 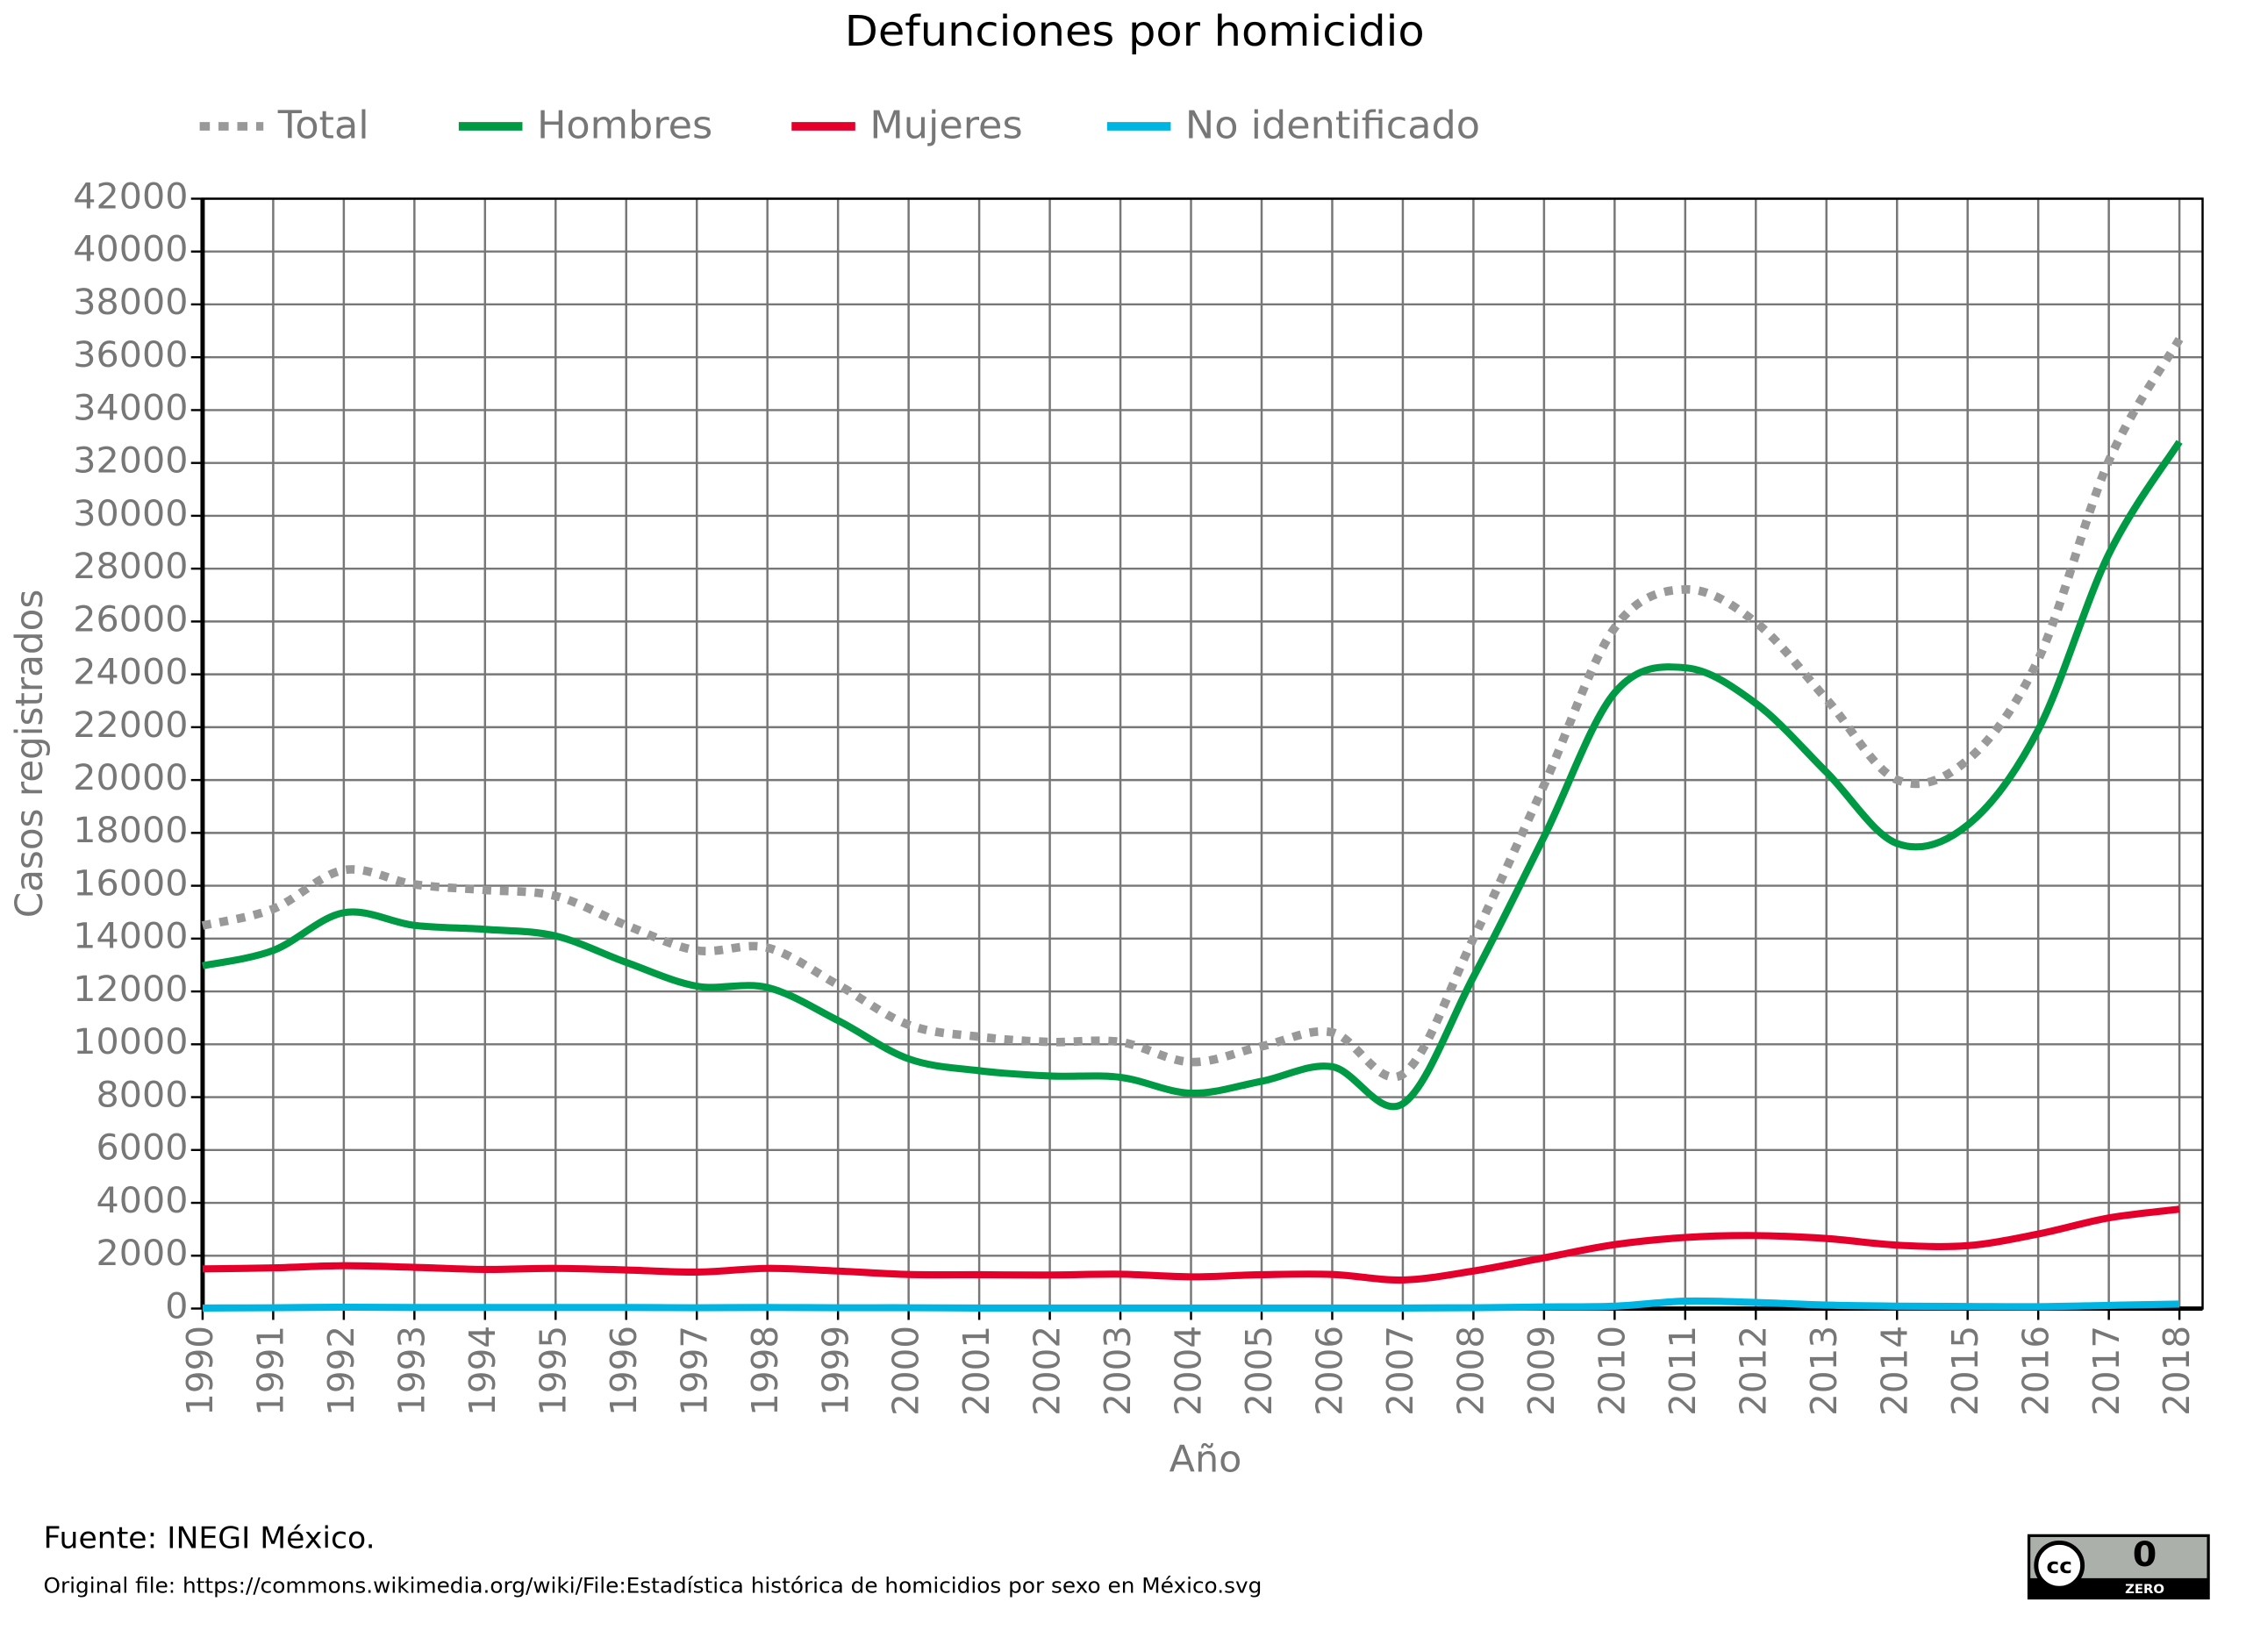 I want to click on x-tick-label: 2004, so click(x=1188, y=1371).